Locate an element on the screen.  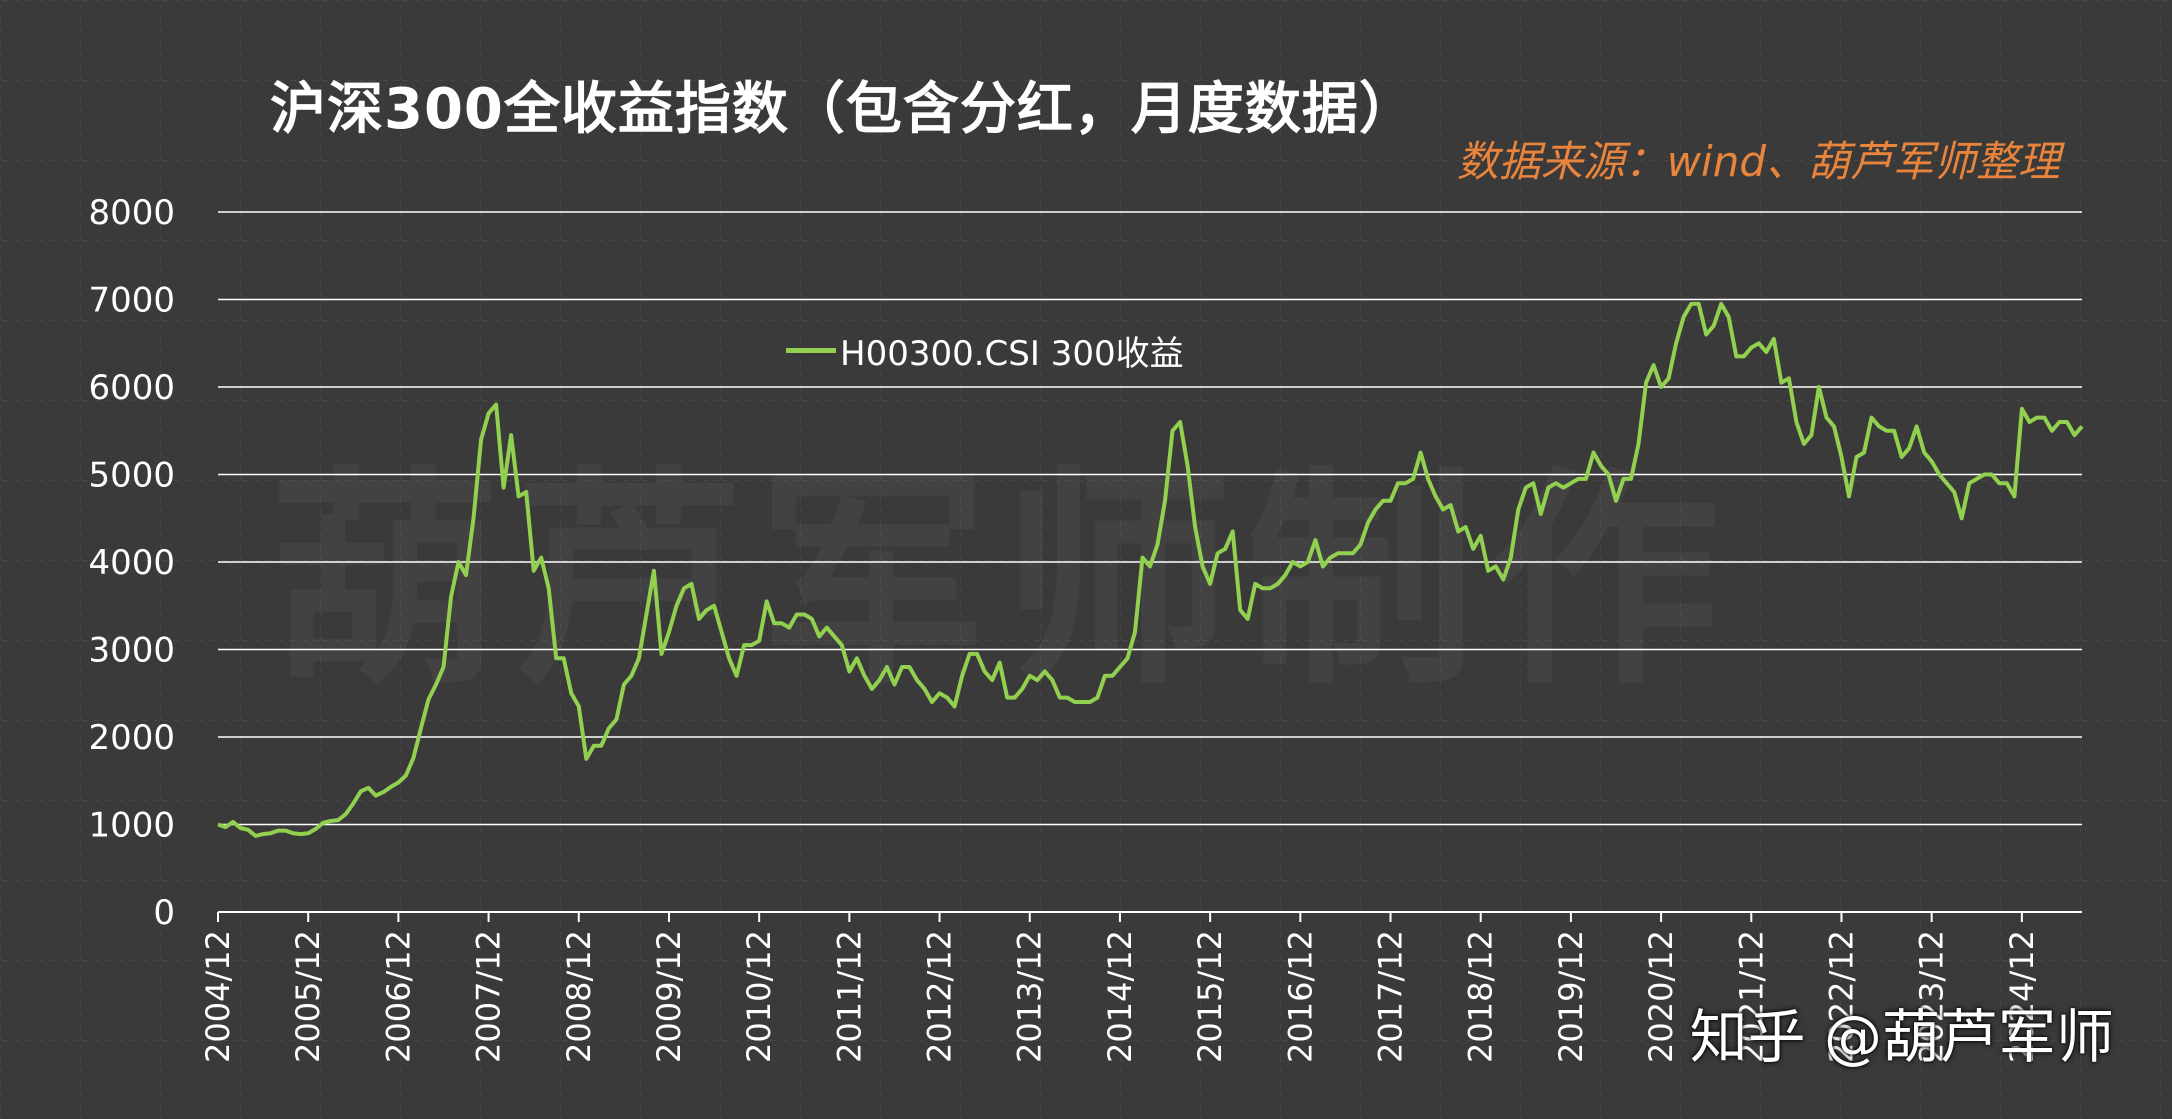
chart-title: 沪深300全收益指数（包含分红，月度数据） is located at coordinates (843, 109).